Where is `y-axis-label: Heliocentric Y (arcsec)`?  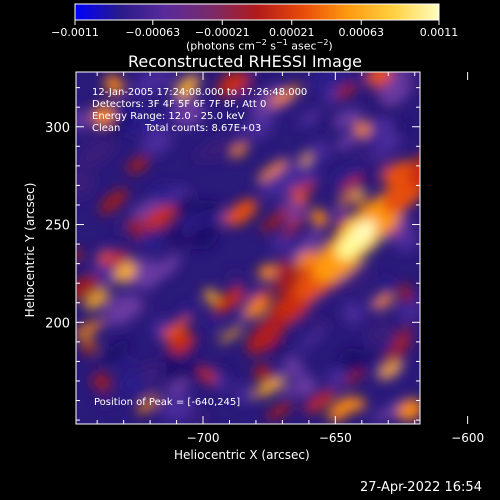 y-axis-label: Heliocentric Y (arcsec) is located at coordinates (30, 250).